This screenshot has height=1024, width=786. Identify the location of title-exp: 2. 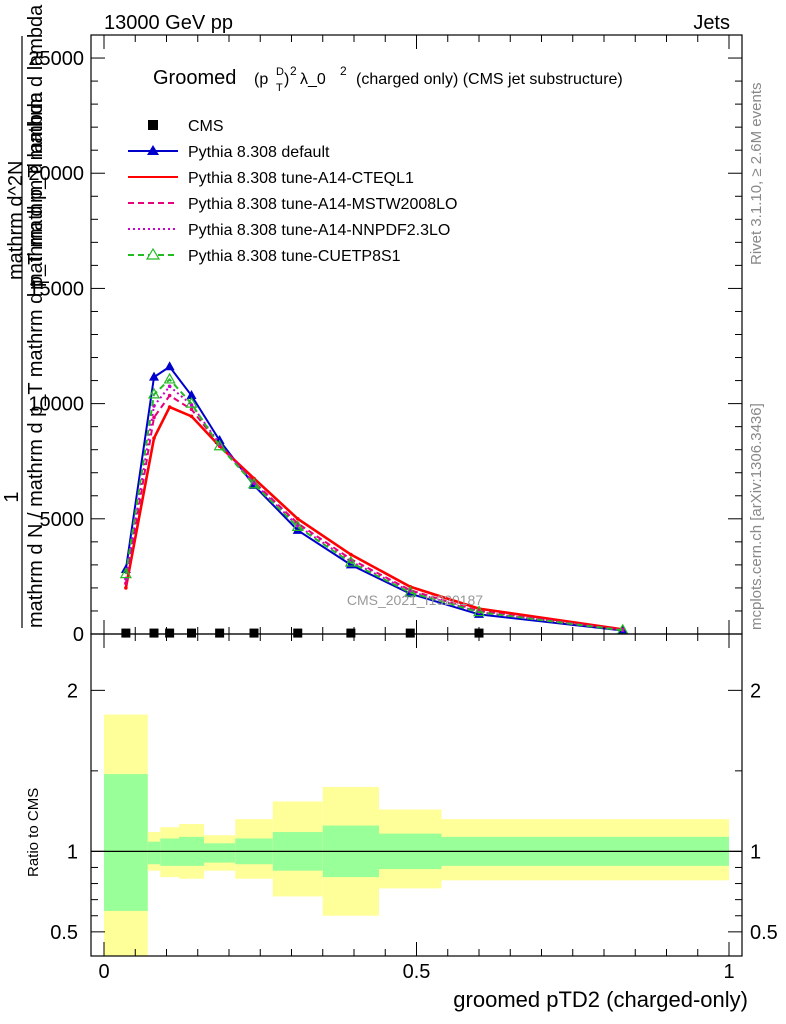
(293, 71).